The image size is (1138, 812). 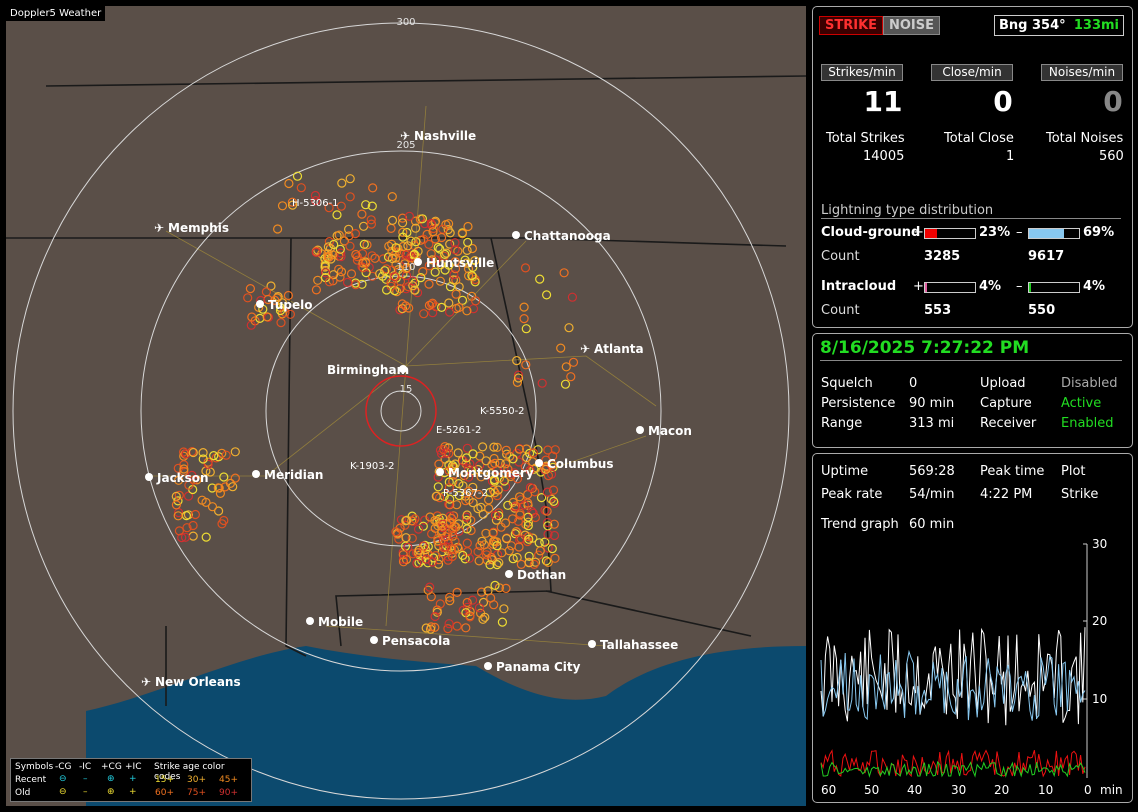 What do you see at coordinates (446, 726) in the screenshot?
I see `gulf-water` at bounding box center [446, 726].